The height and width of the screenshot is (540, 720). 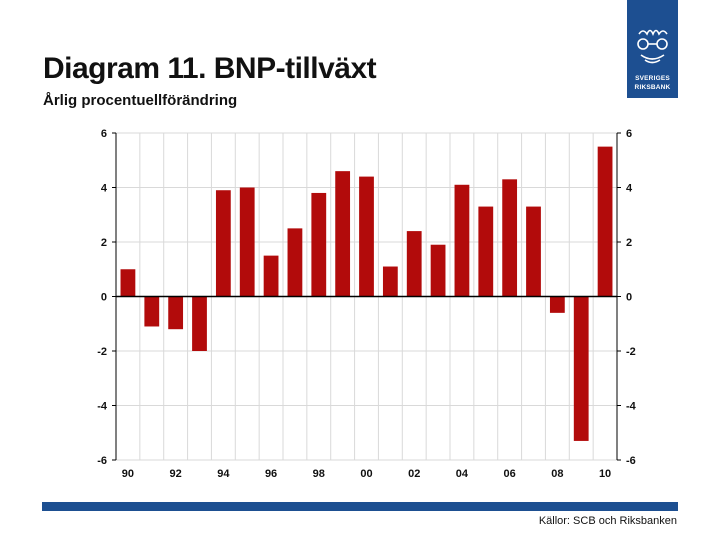 I want to click on bar-1996, so click(x=271, y=276).